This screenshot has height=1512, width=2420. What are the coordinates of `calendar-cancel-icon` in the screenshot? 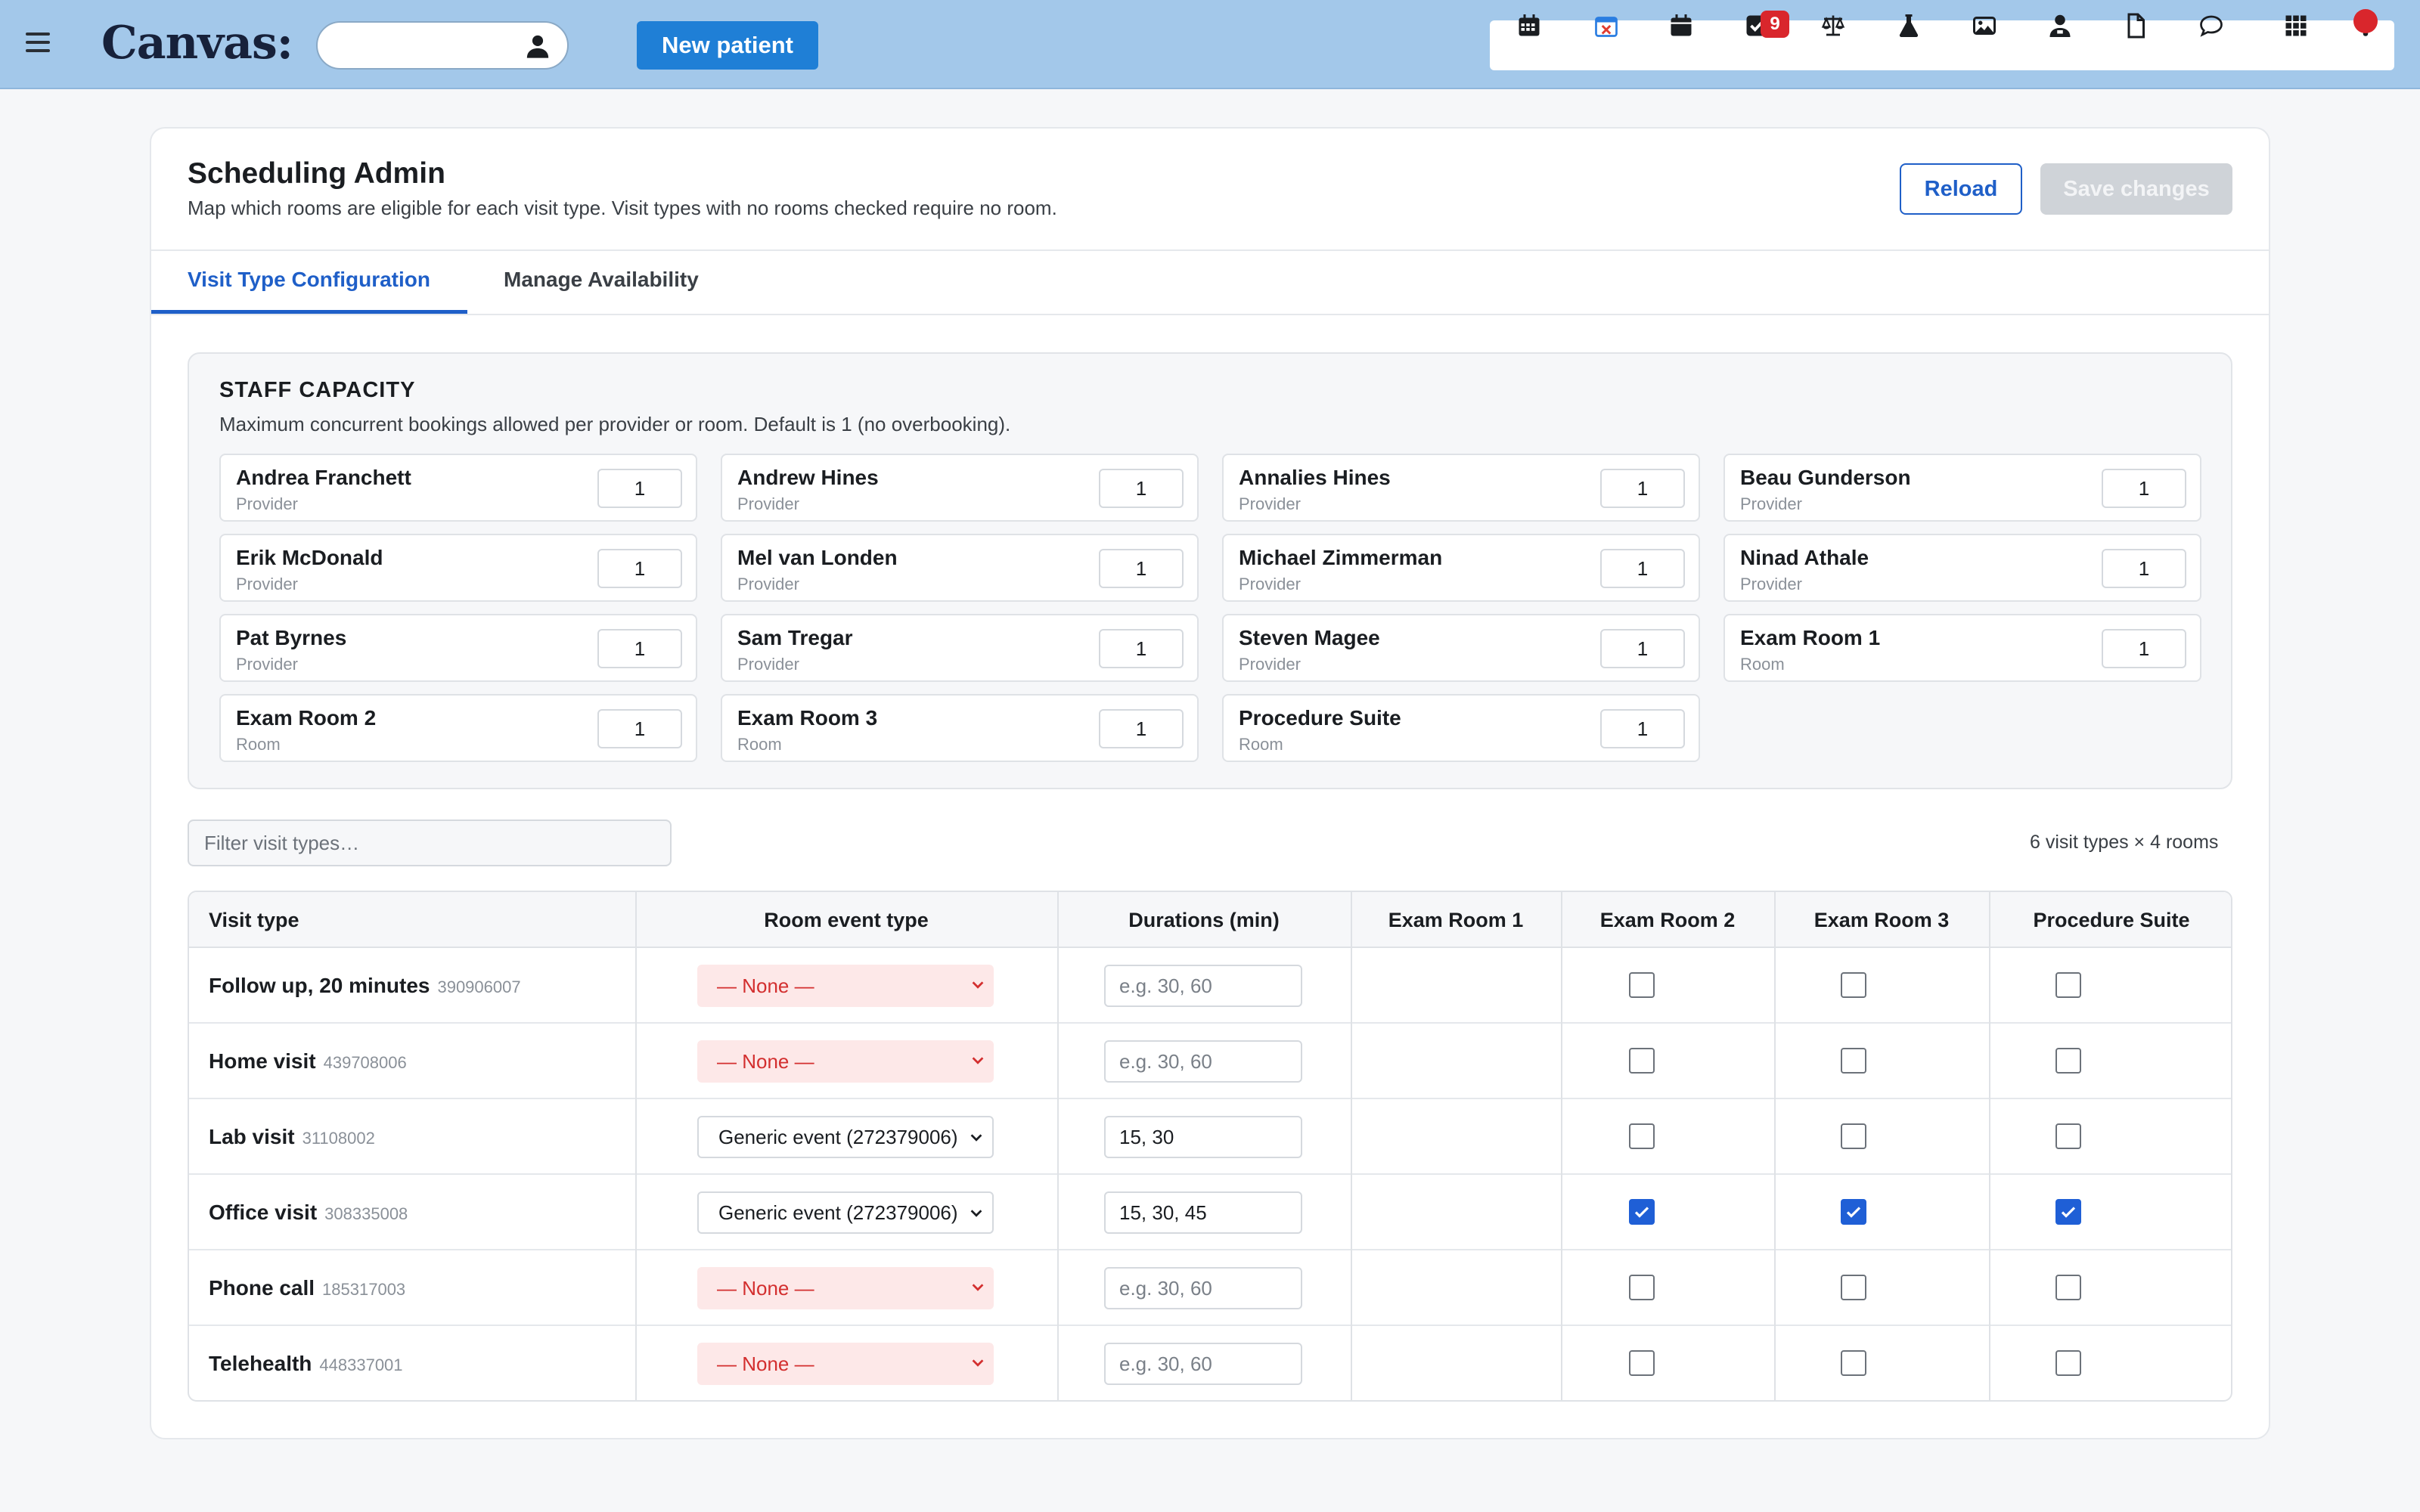 It's located at (1606, 26).